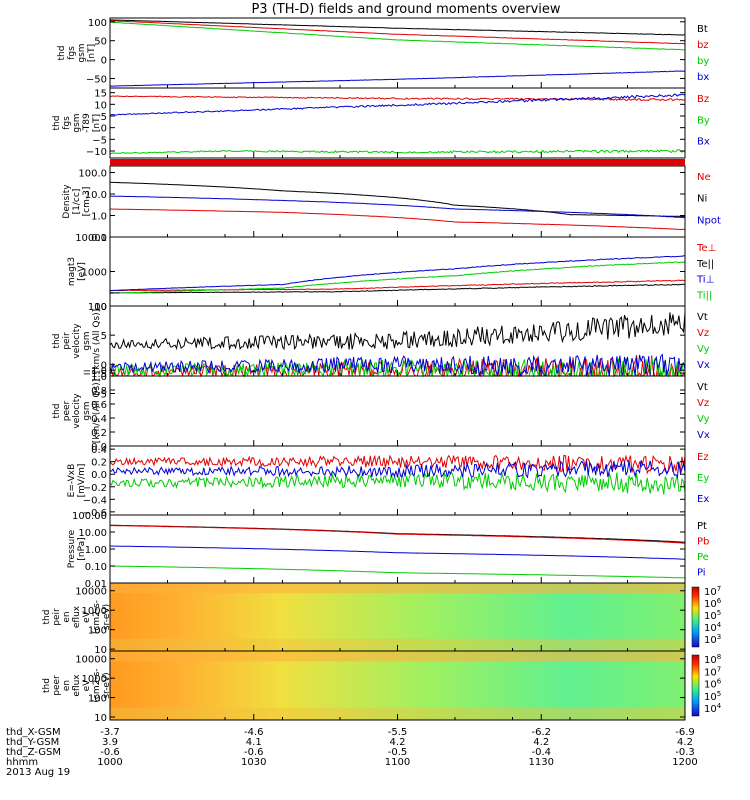 The width and height of the screenshot is (750, 800). Describe the element at coordinates (95, 513) in the screenshot. I see `ytick-label: −0.6` at that location.